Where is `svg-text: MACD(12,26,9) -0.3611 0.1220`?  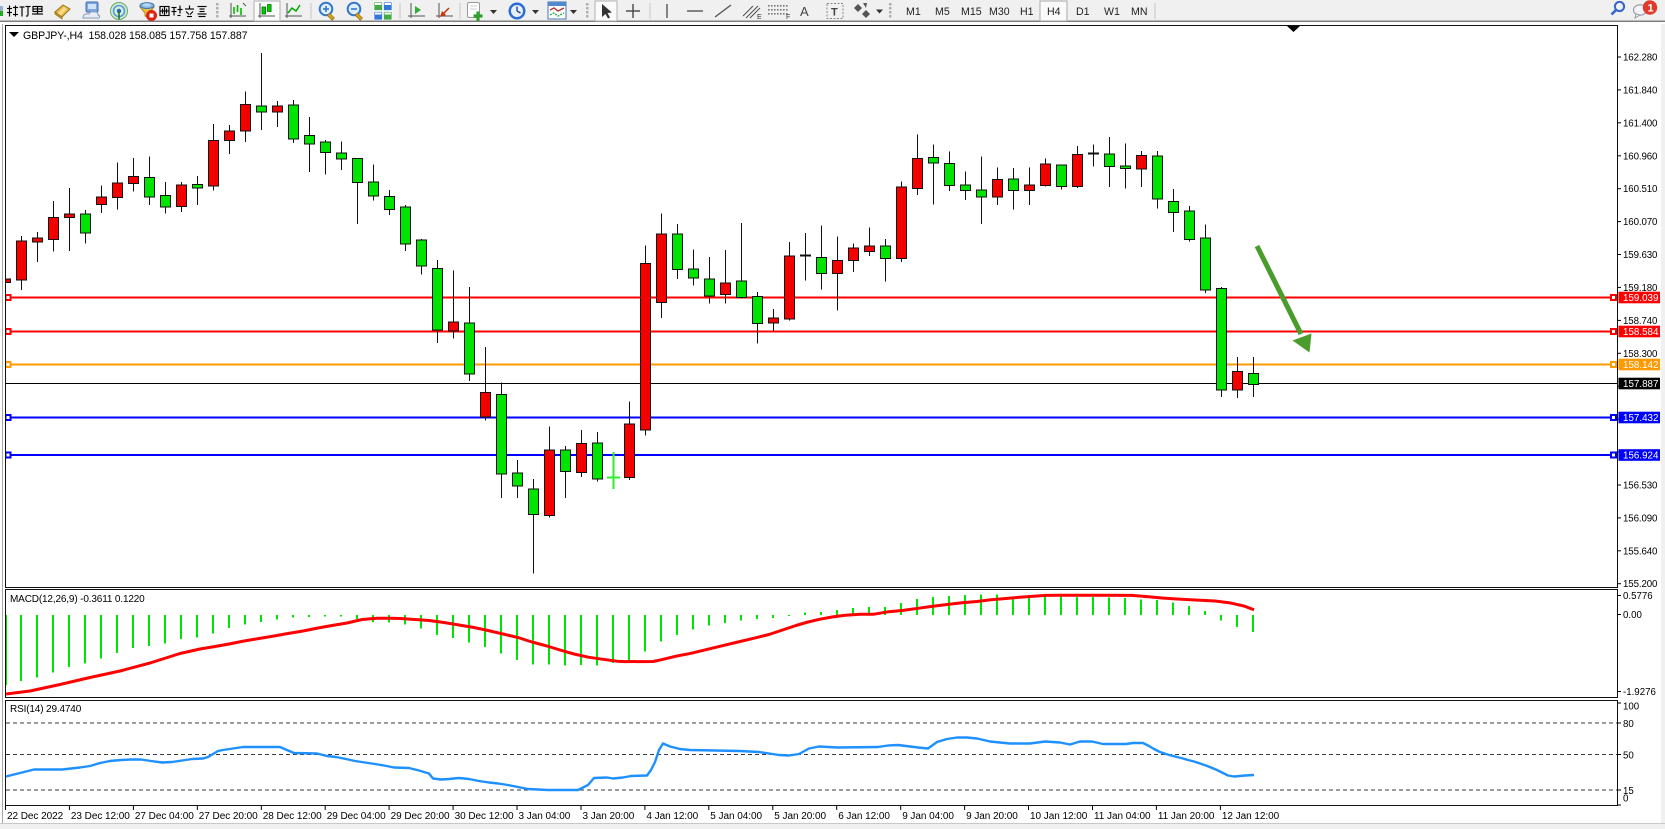
svg-text: MACD(12,26,9) -0.3611 0.1220 is located at coordinates (77, 599).